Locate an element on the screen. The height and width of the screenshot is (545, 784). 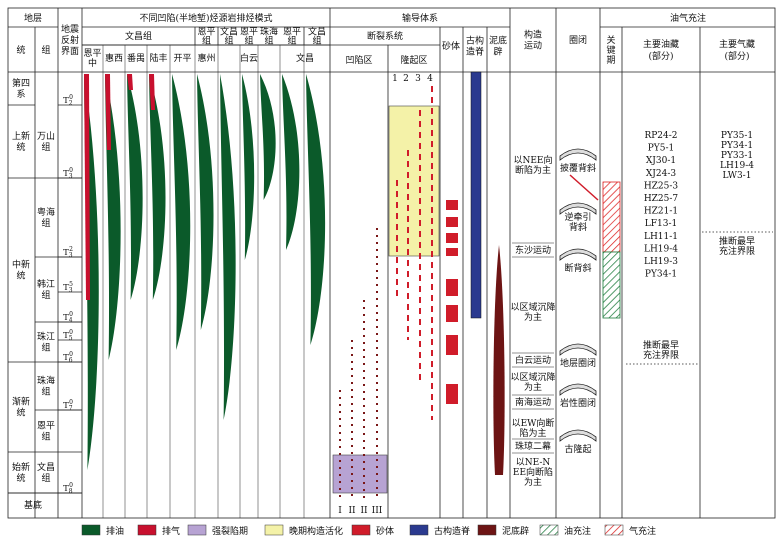
horizon-label: T35 is located at coordinates (68, 287).